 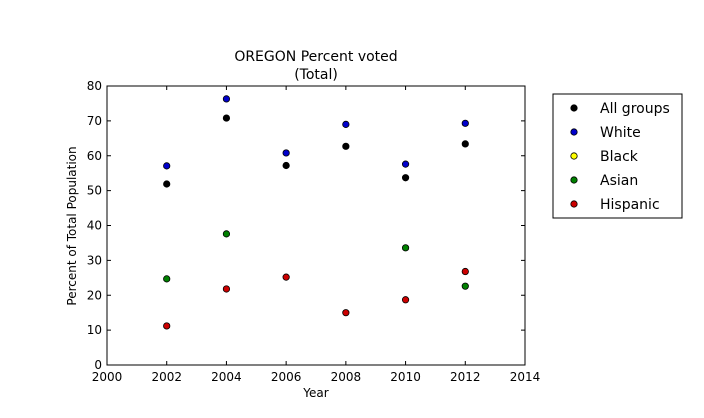 I want to click on legend: All groups White Black Asian Hispanic, so click(x=617, y=156).